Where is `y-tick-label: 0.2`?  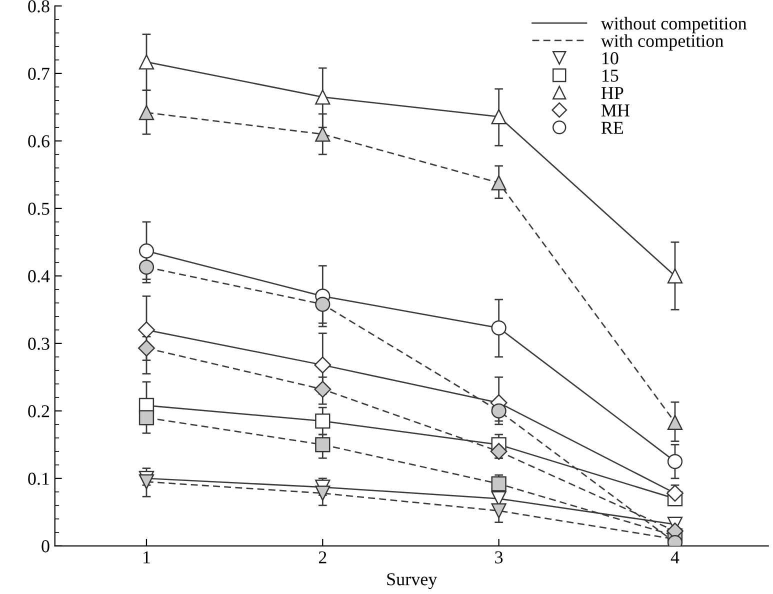 y-tick-label: 0.2 is located at coordinates (39, 411).